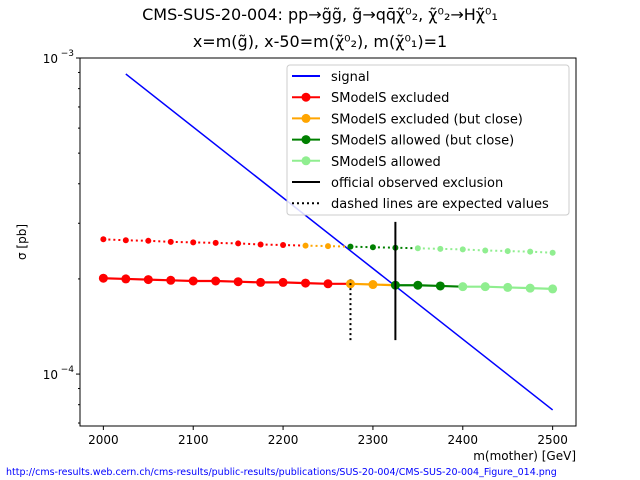  What do you see at coordinates (386, 162) in the screenshot?
I see `legend-label: SModelS allowed` at bounding box center [386, 162].